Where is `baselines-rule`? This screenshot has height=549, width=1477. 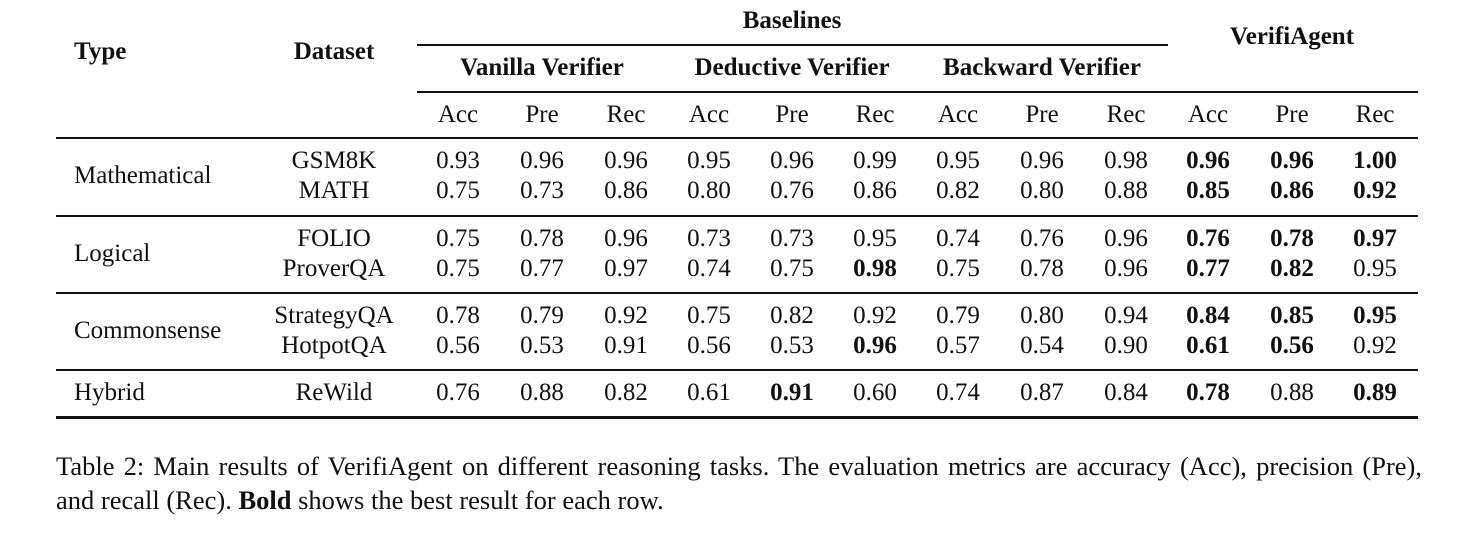 baselines-rule is located at coordinates (792, 45).